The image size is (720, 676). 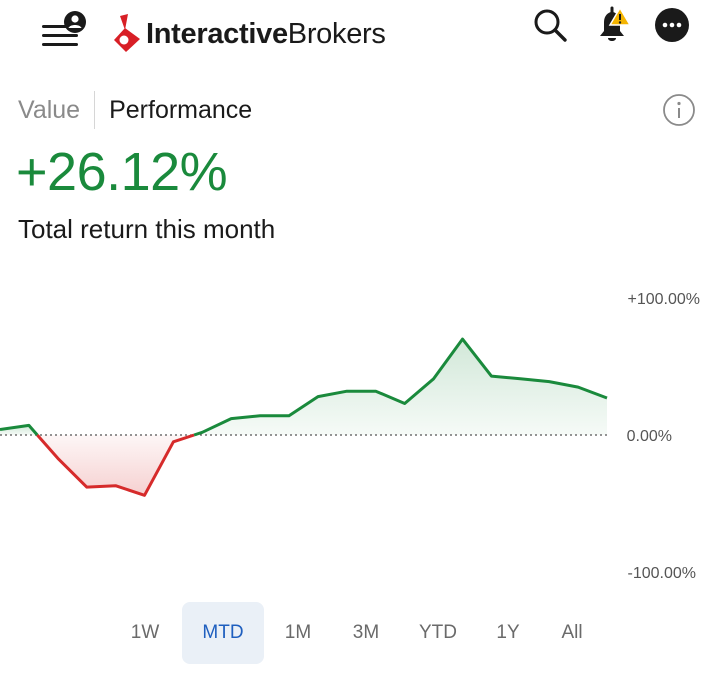 What do you see at coordinates (298, 632) in the screenshot?
I see `range-button-1m: 1M` at bounding box center [298, 632].